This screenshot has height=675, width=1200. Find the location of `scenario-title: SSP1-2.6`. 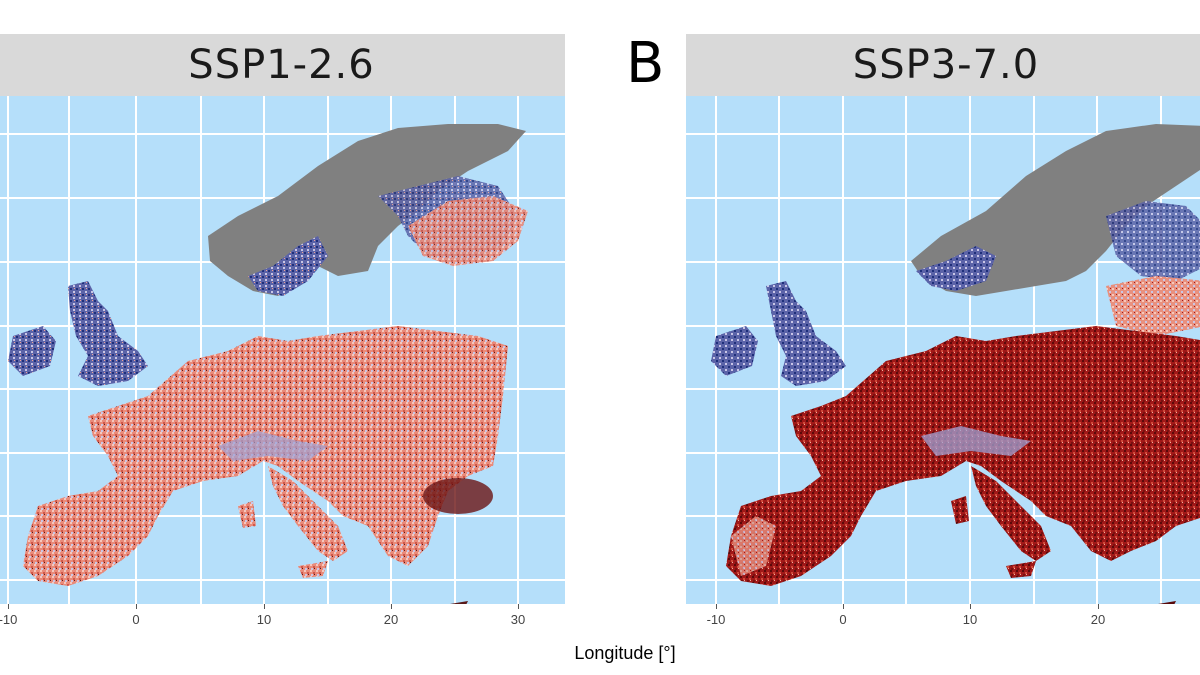

scenario-title: SSP1-2.6 is located at coordinates (281, 65).